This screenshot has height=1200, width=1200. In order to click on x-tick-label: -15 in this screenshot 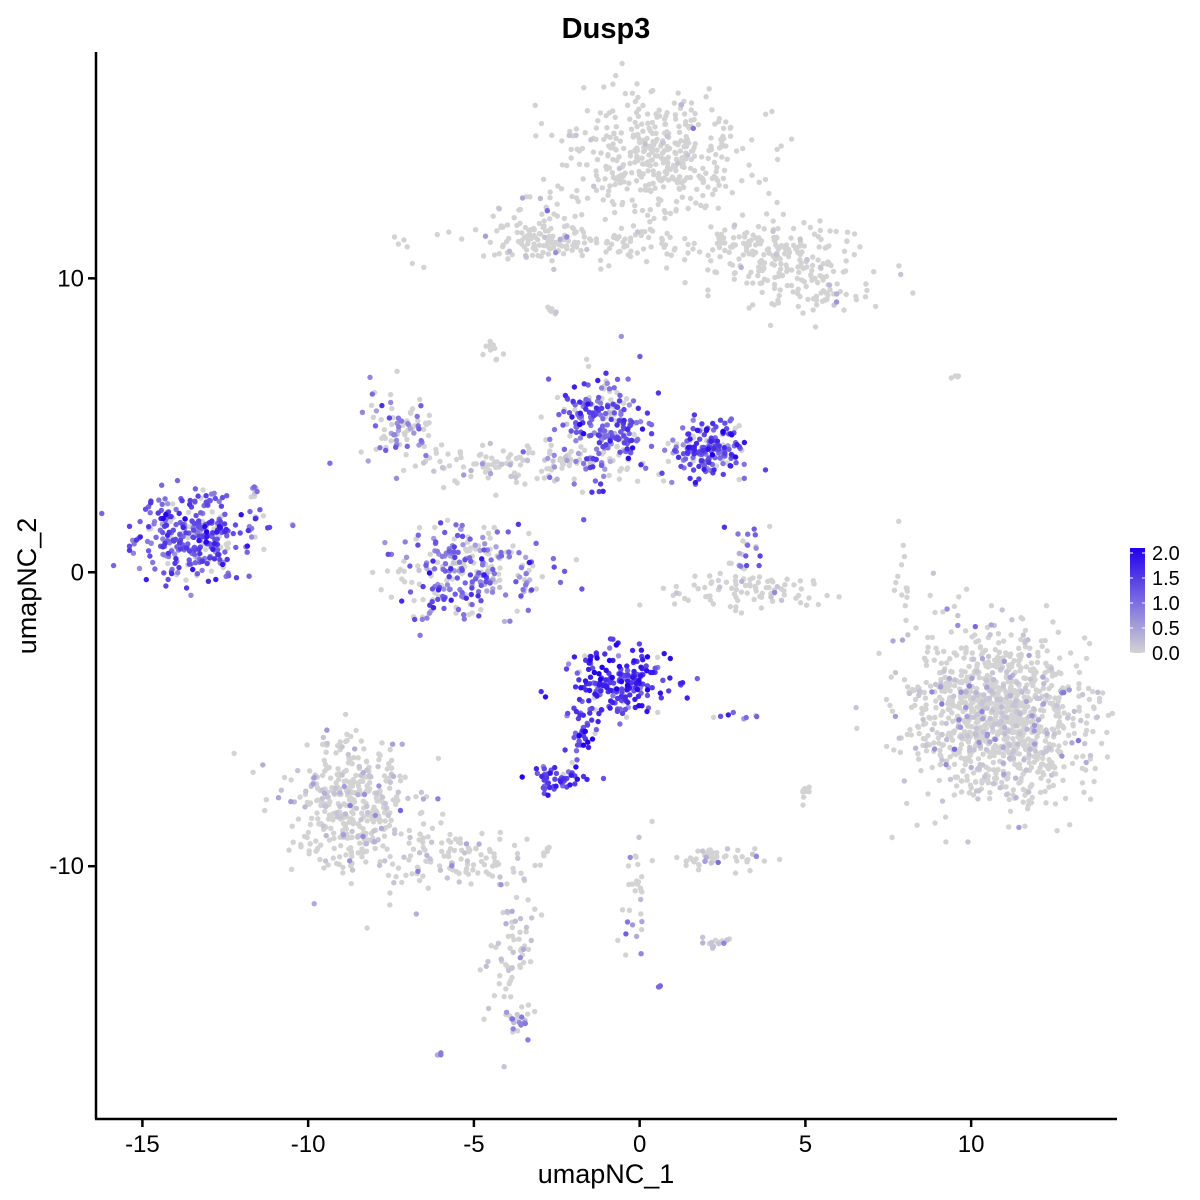, I will do `click(142, 1144)`.